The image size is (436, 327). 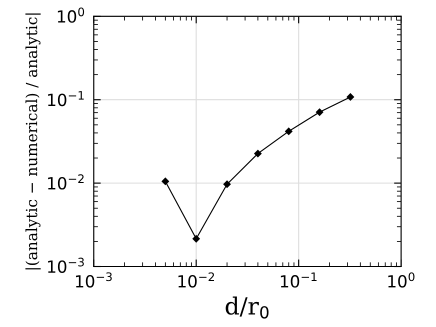 What do you see at coordinates (94, 280) in the screenshot?
I see `x-tick-label: 10$^{−3}$` at bounding box center [94, 280].